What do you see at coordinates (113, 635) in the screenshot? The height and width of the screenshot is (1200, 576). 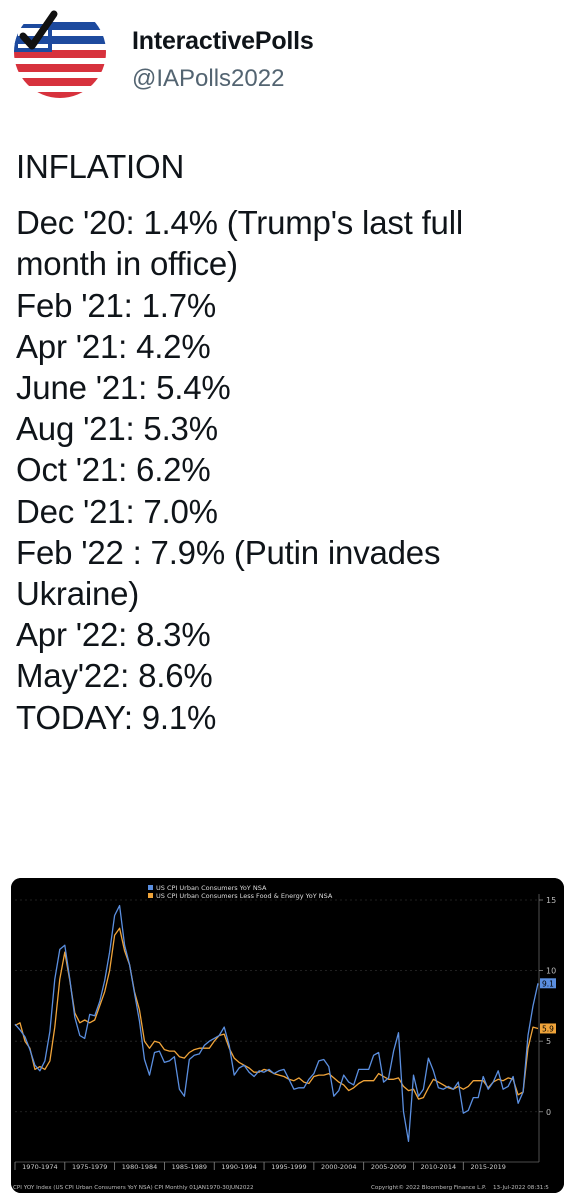 I see `tweet-line: Apr '22: 8.3%` at bounding box center [113, 635].